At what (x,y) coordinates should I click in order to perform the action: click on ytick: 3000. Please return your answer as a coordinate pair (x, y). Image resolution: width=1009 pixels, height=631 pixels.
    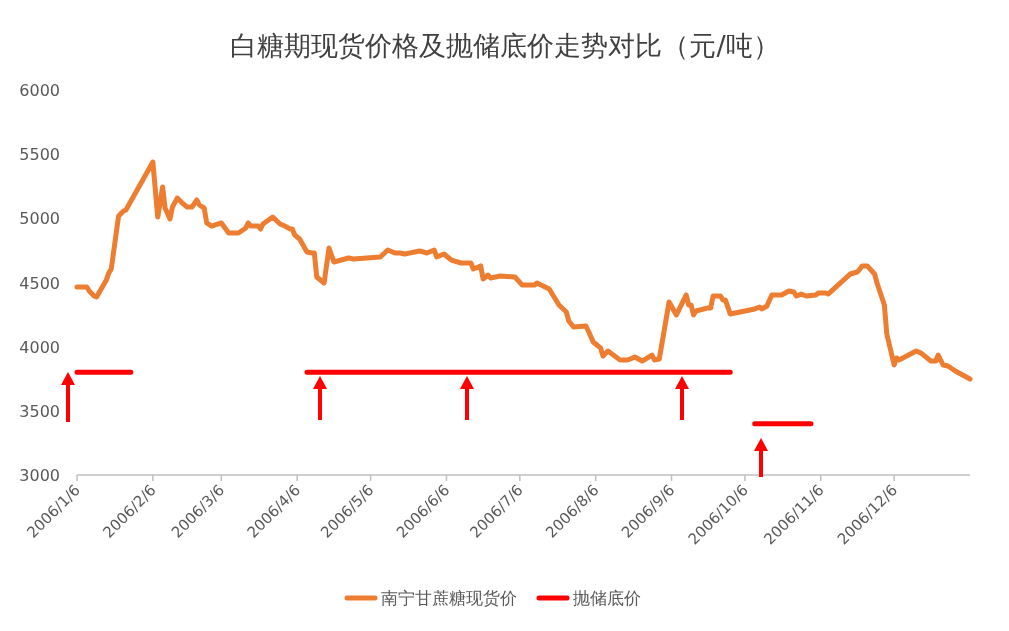
    Looking at the image, I should click on (39, 475).